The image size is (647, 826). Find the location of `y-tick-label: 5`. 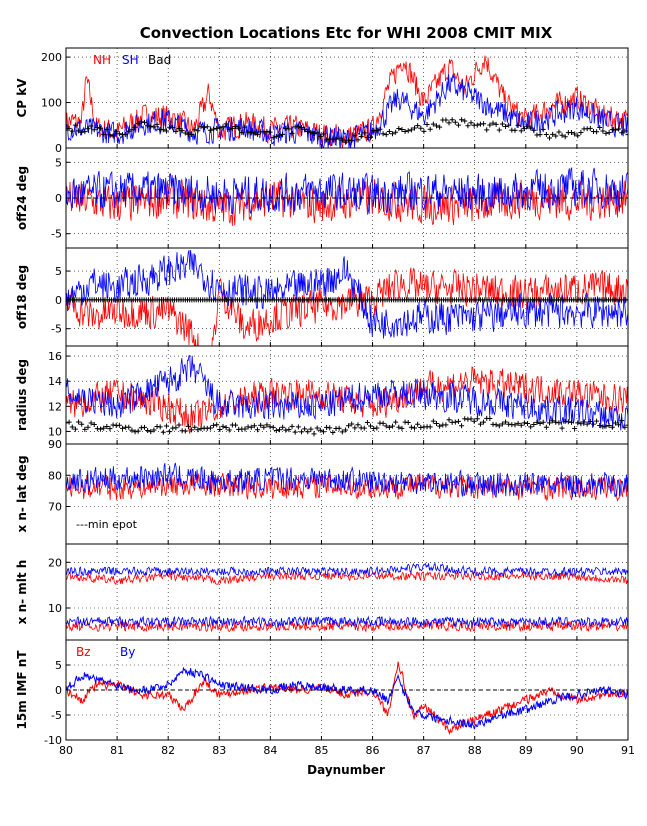

y-tick-label: 5 is located at coordinates (58, 271).